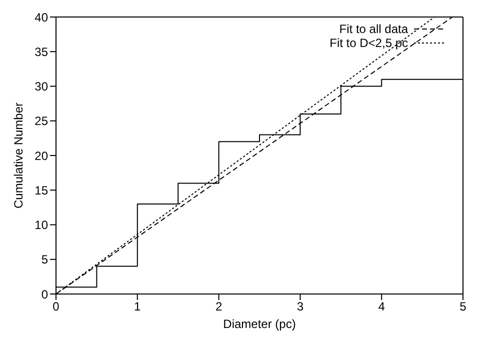  What do you see at coordinates (41, 155) in the screenshot?
I see `y-tick-label: 20` at bounding box center [41, 155].